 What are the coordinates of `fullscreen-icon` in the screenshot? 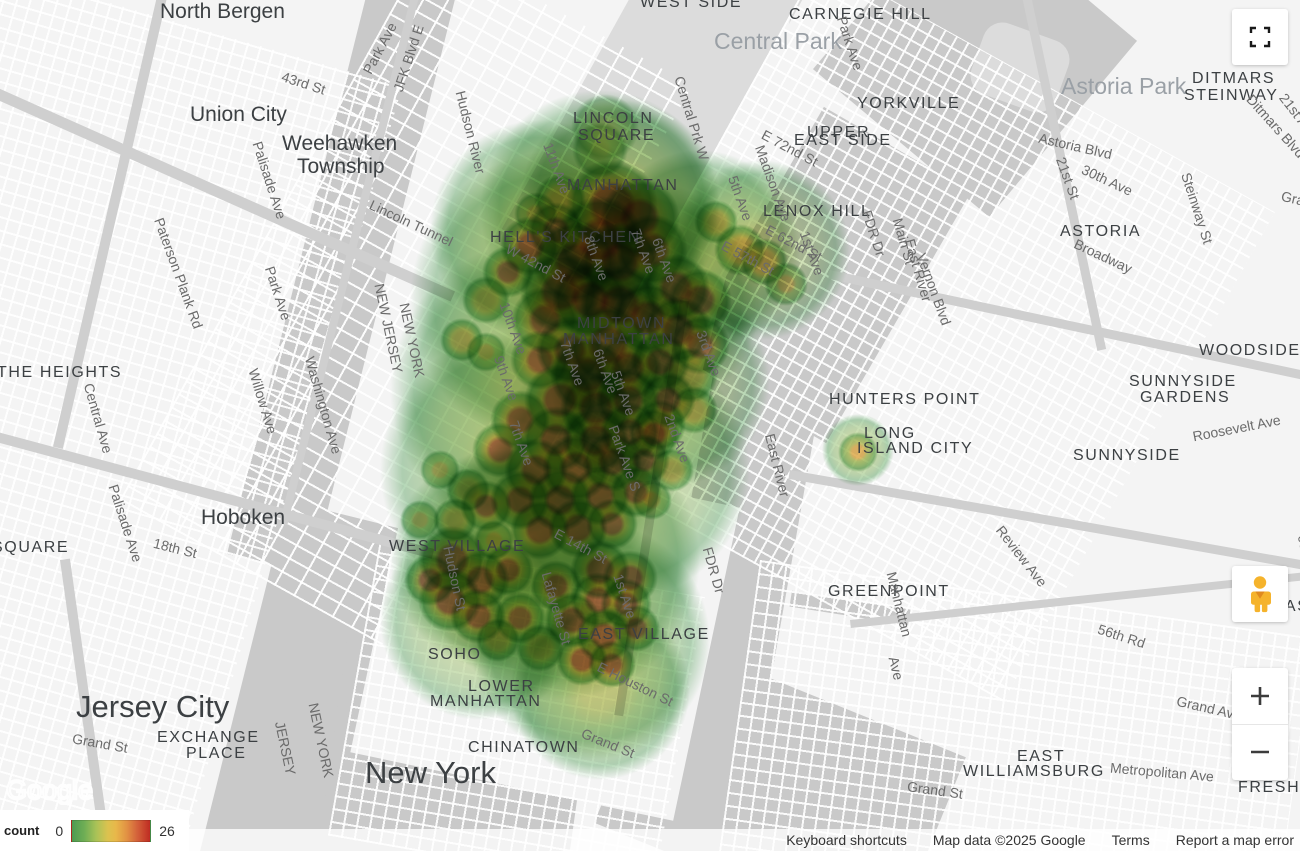 It's located at (1260, 37).